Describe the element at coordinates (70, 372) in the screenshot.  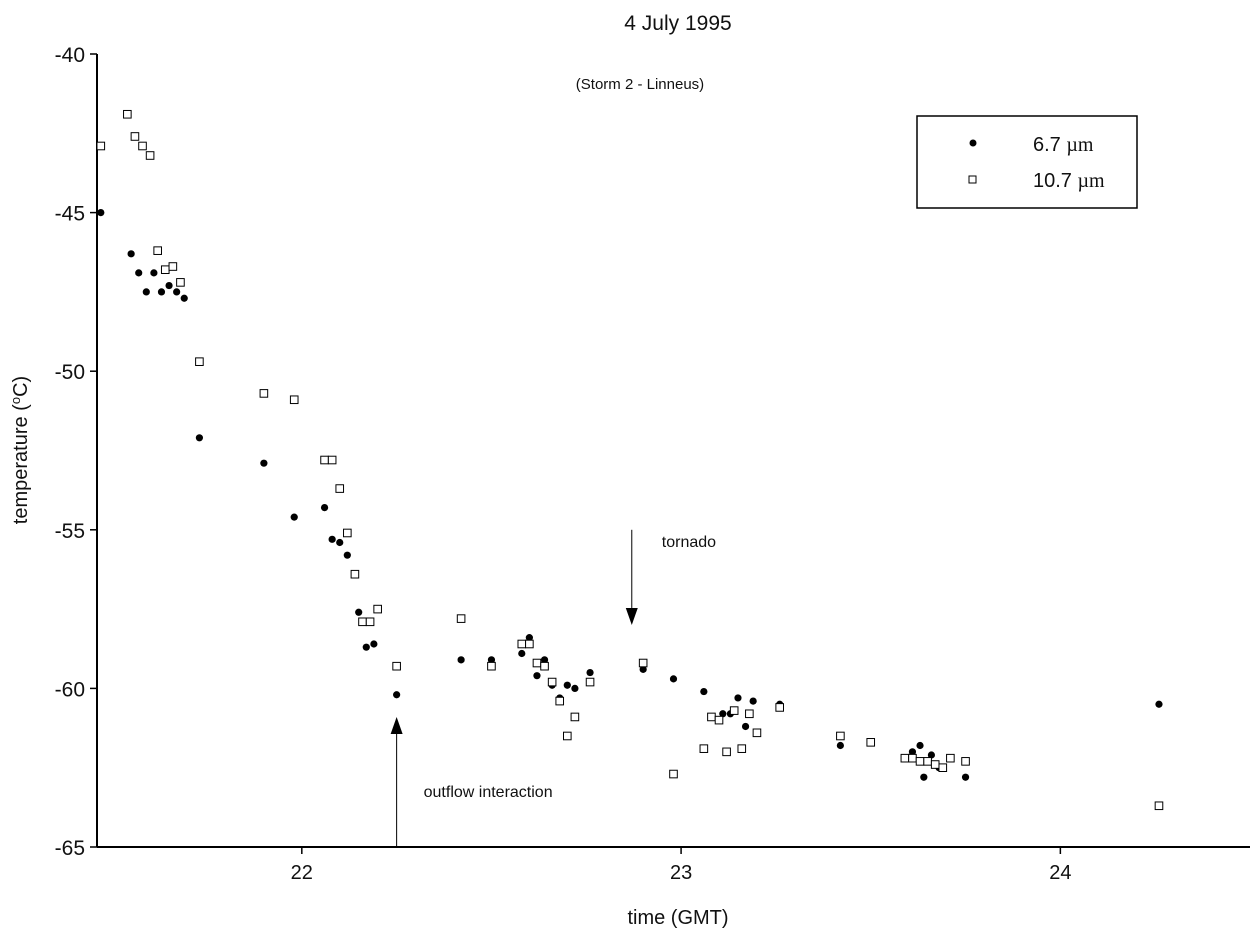
I see `y-tick-label: -50` at that location.